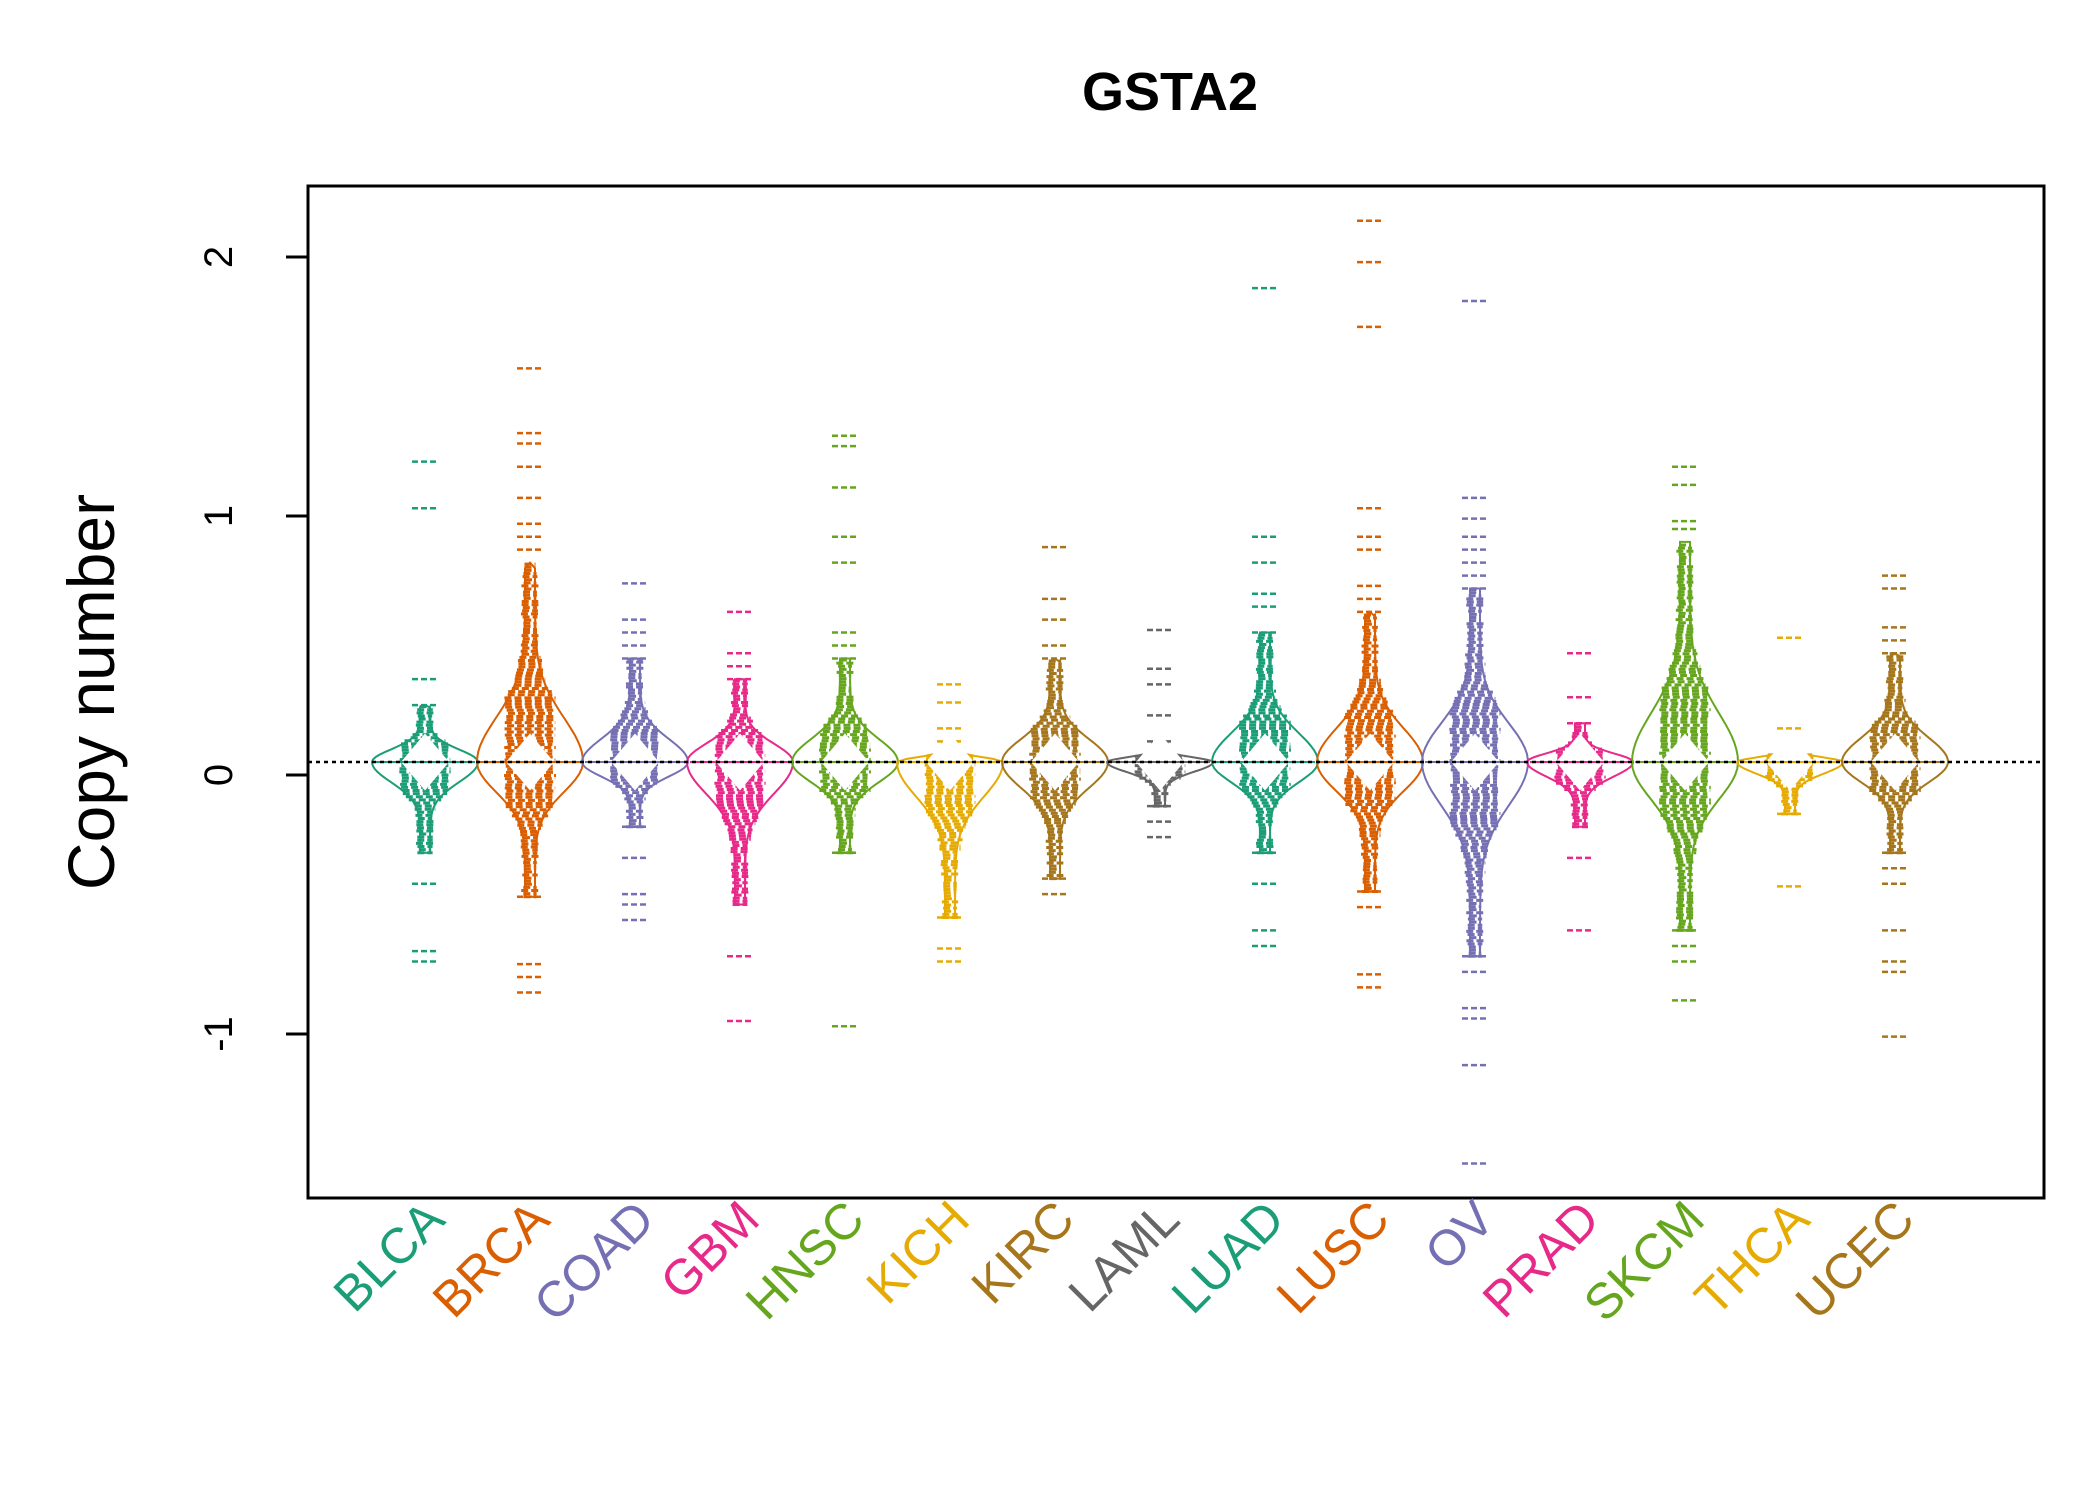 The image size is (2100, 1500). Describe the element at coordinates (219, 775) in the screenshot. I see `y-tick-label: 0` at that location.